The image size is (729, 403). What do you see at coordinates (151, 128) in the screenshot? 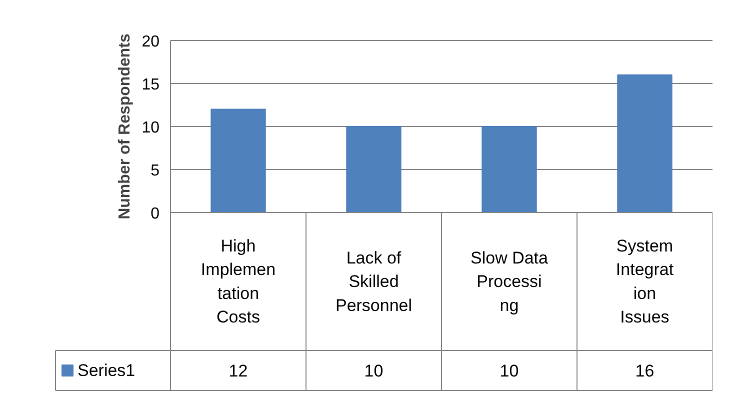
I see `y-tick-label: 10` at bounding box center [151, 128].